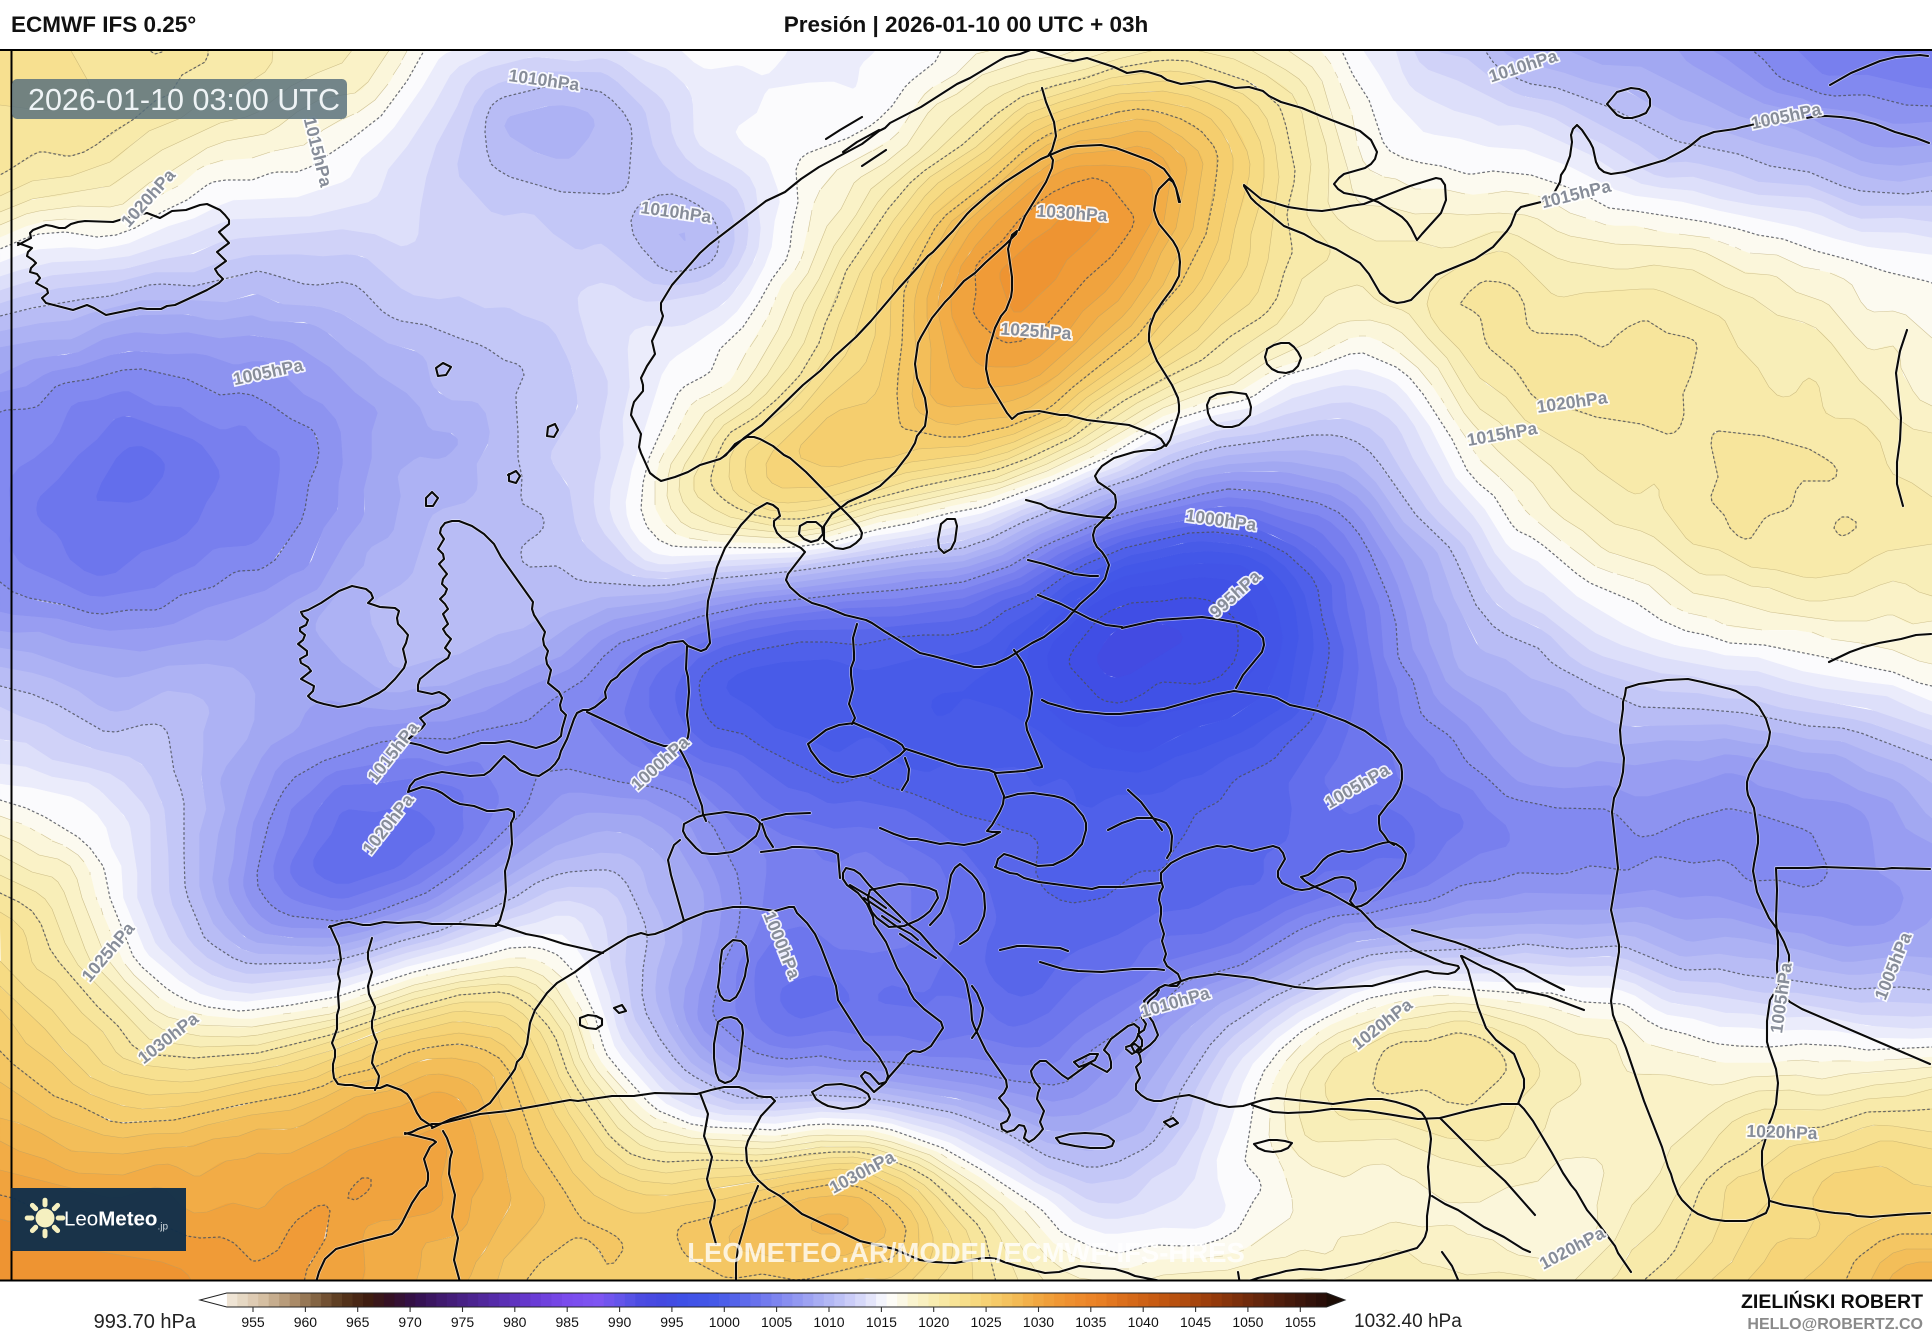 The height and width of the screenshot is (1338, 1932). Describe the element at coordinates (986, 1322) in the screenshot. I see `svg-text: 1025` at that location.